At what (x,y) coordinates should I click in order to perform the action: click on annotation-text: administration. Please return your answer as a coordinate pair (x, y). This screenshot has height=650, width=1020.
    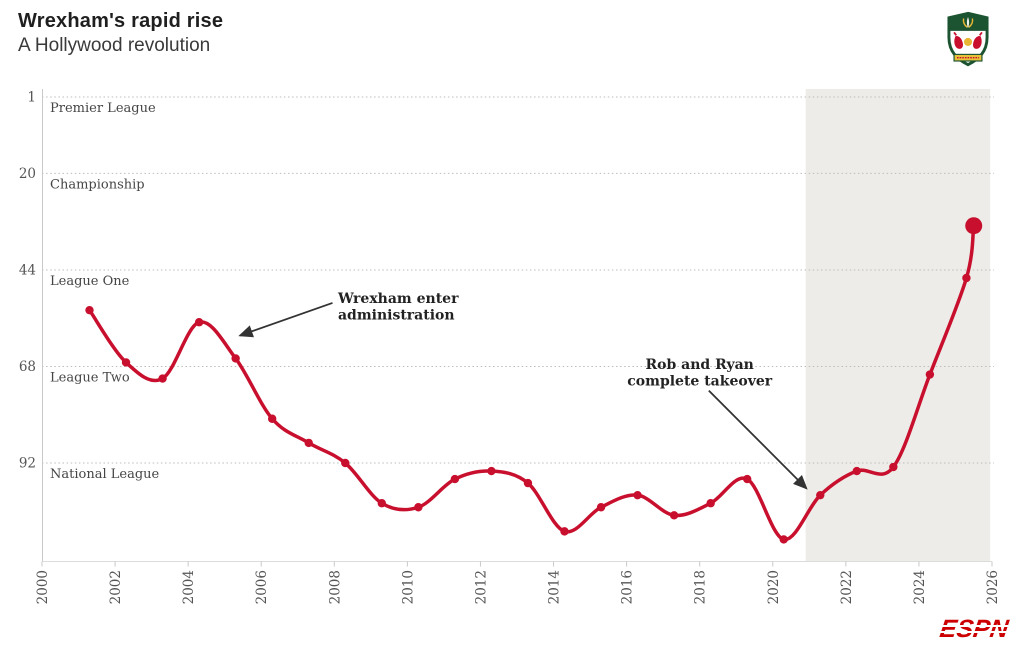
    Looking at the image, I should click on (396, 315).